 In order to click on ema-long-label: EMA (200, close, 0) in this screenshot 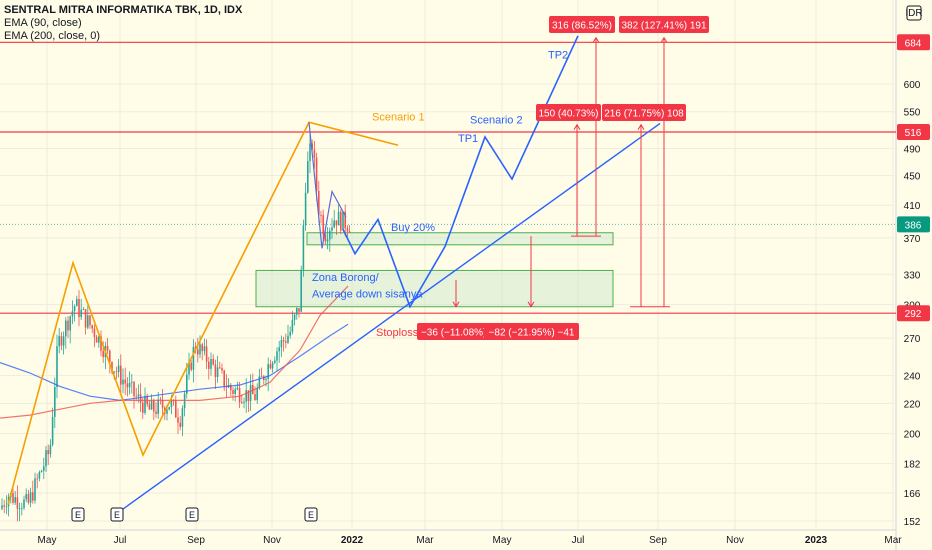, I will do `click(52, 36)`.